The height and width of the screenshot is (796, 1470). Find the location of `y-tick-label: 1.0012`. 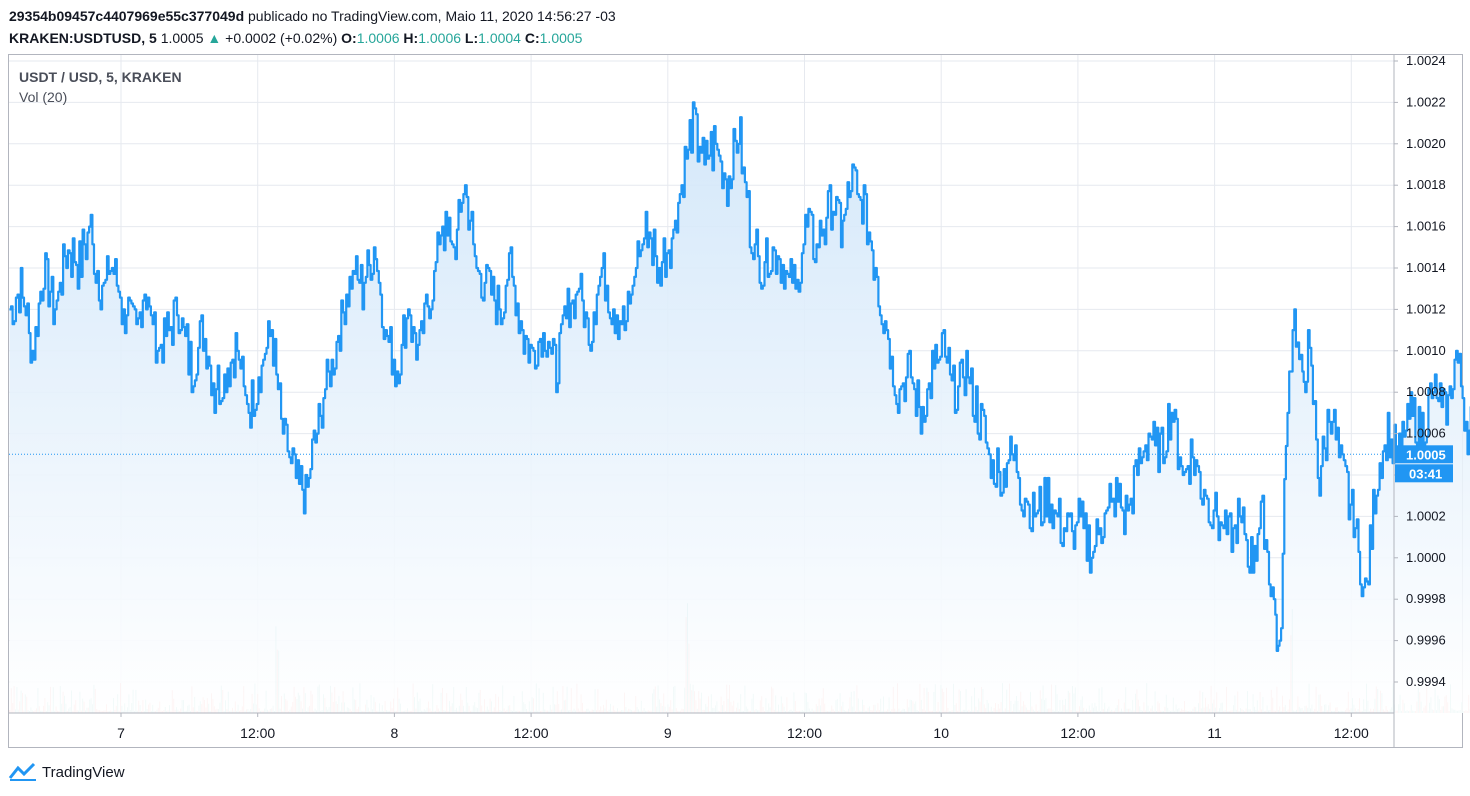

y-tick-label: 1.0012 is located at coordinates (1426, 308).